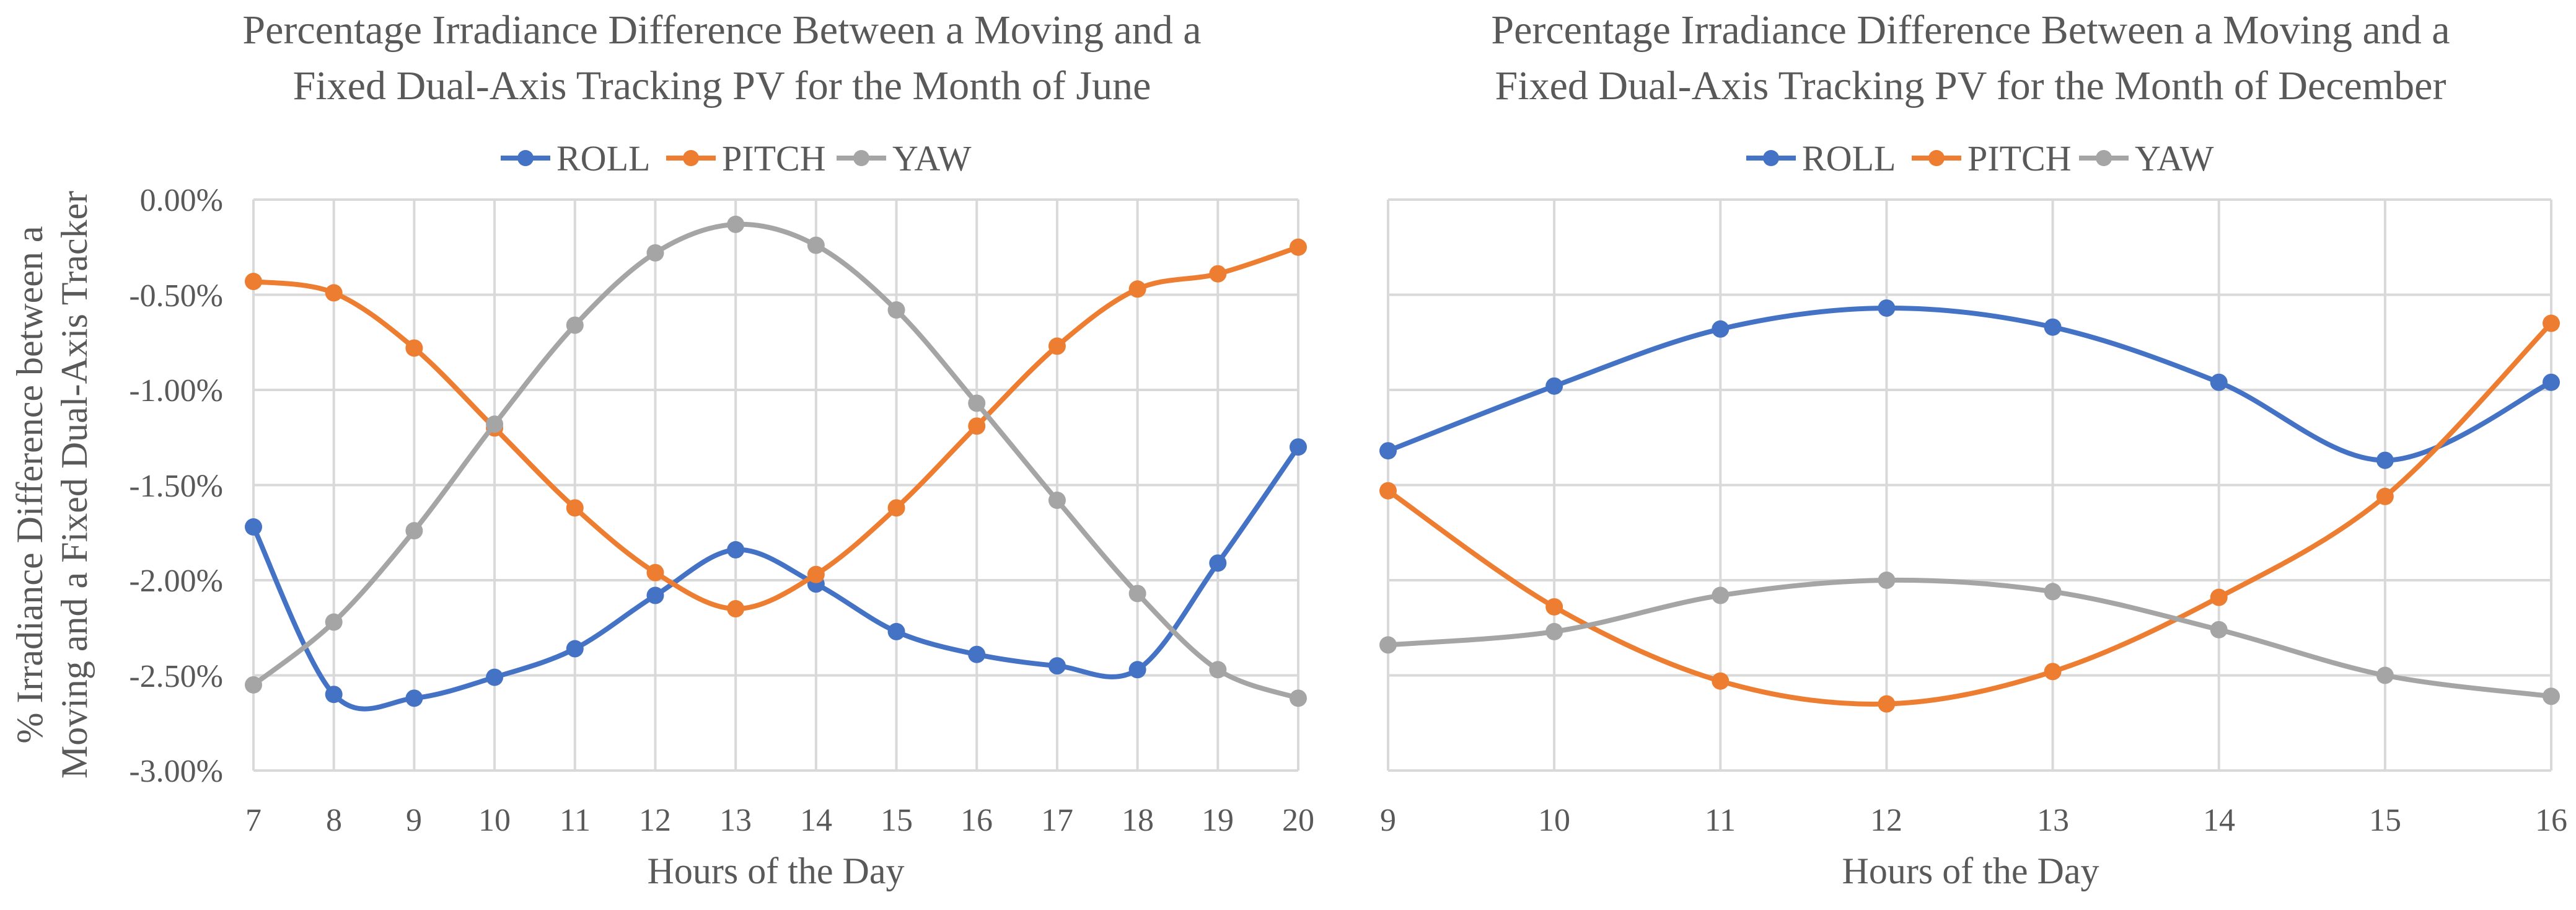 This screenshot has height=910, width=2576. I want to click on chart-december-x-axis-title: Hours of the Day, so click(1970, 870).